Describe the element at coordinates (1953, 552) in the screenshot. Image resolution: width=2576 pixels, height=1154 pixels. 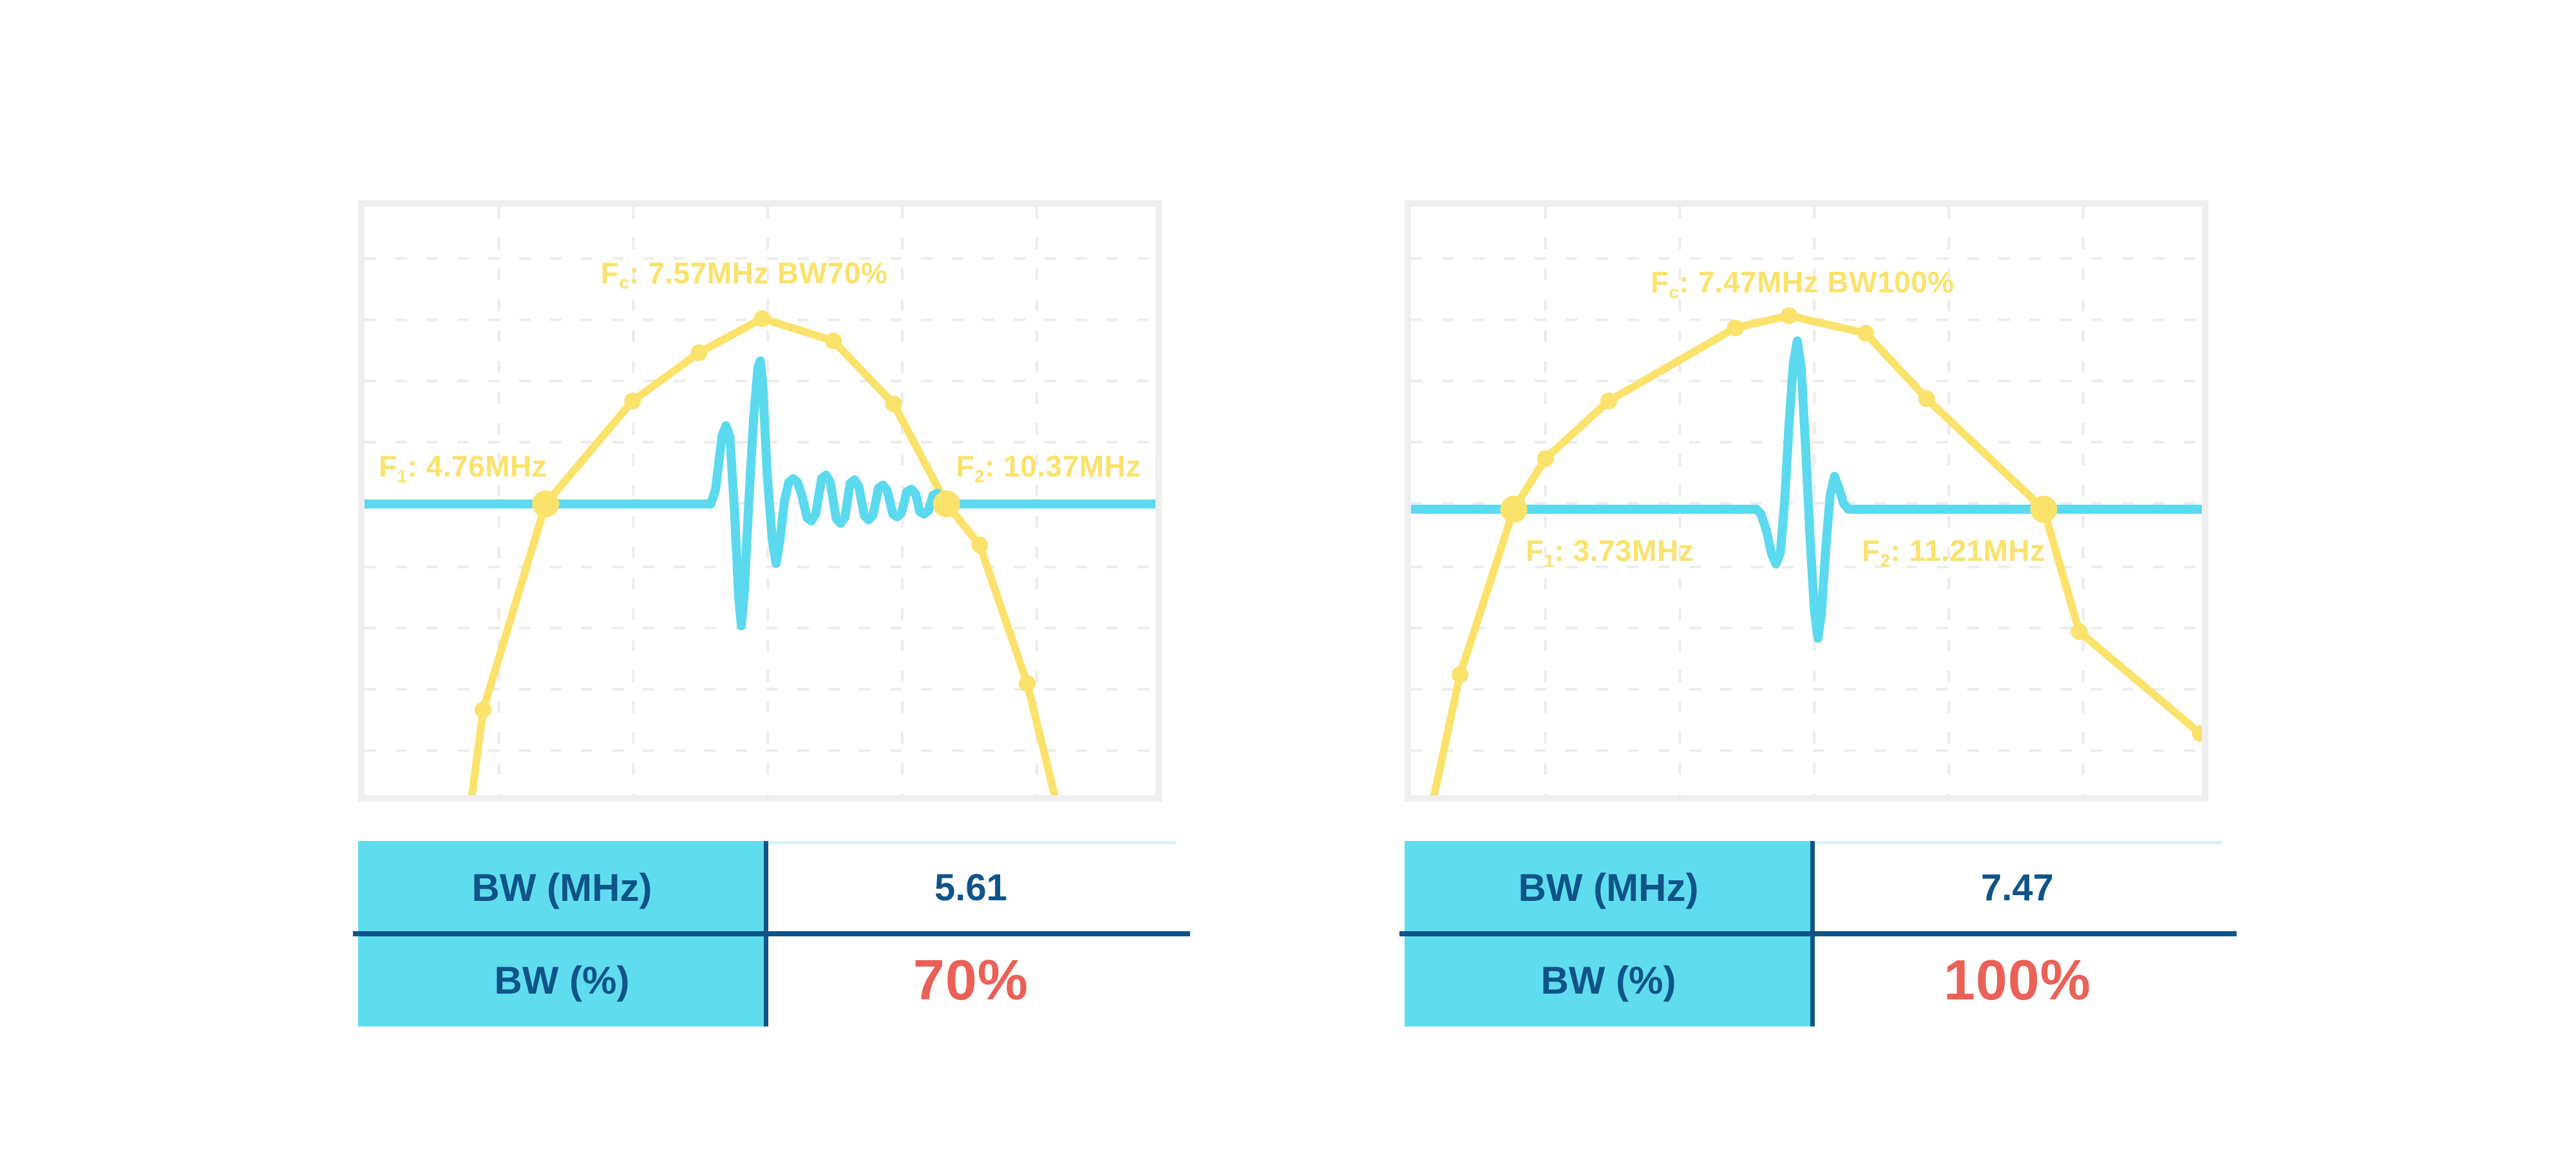
I see `f2-label: F: 11.21MHz2: 11.21MHz` at that location.